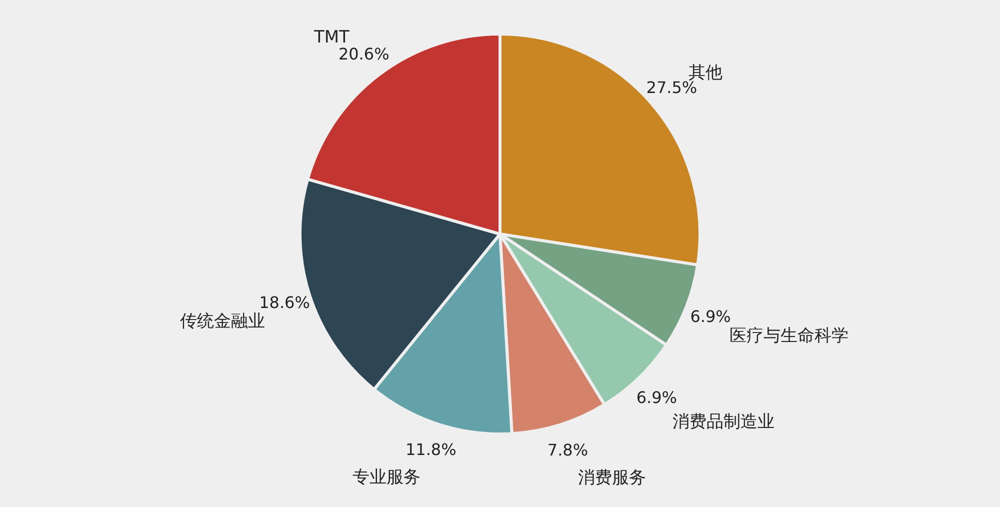  What do you see at coordinates (723, 422) in the screenshot?
I see `slice-label: 消费品制造业` at bounding box center [723, 422].